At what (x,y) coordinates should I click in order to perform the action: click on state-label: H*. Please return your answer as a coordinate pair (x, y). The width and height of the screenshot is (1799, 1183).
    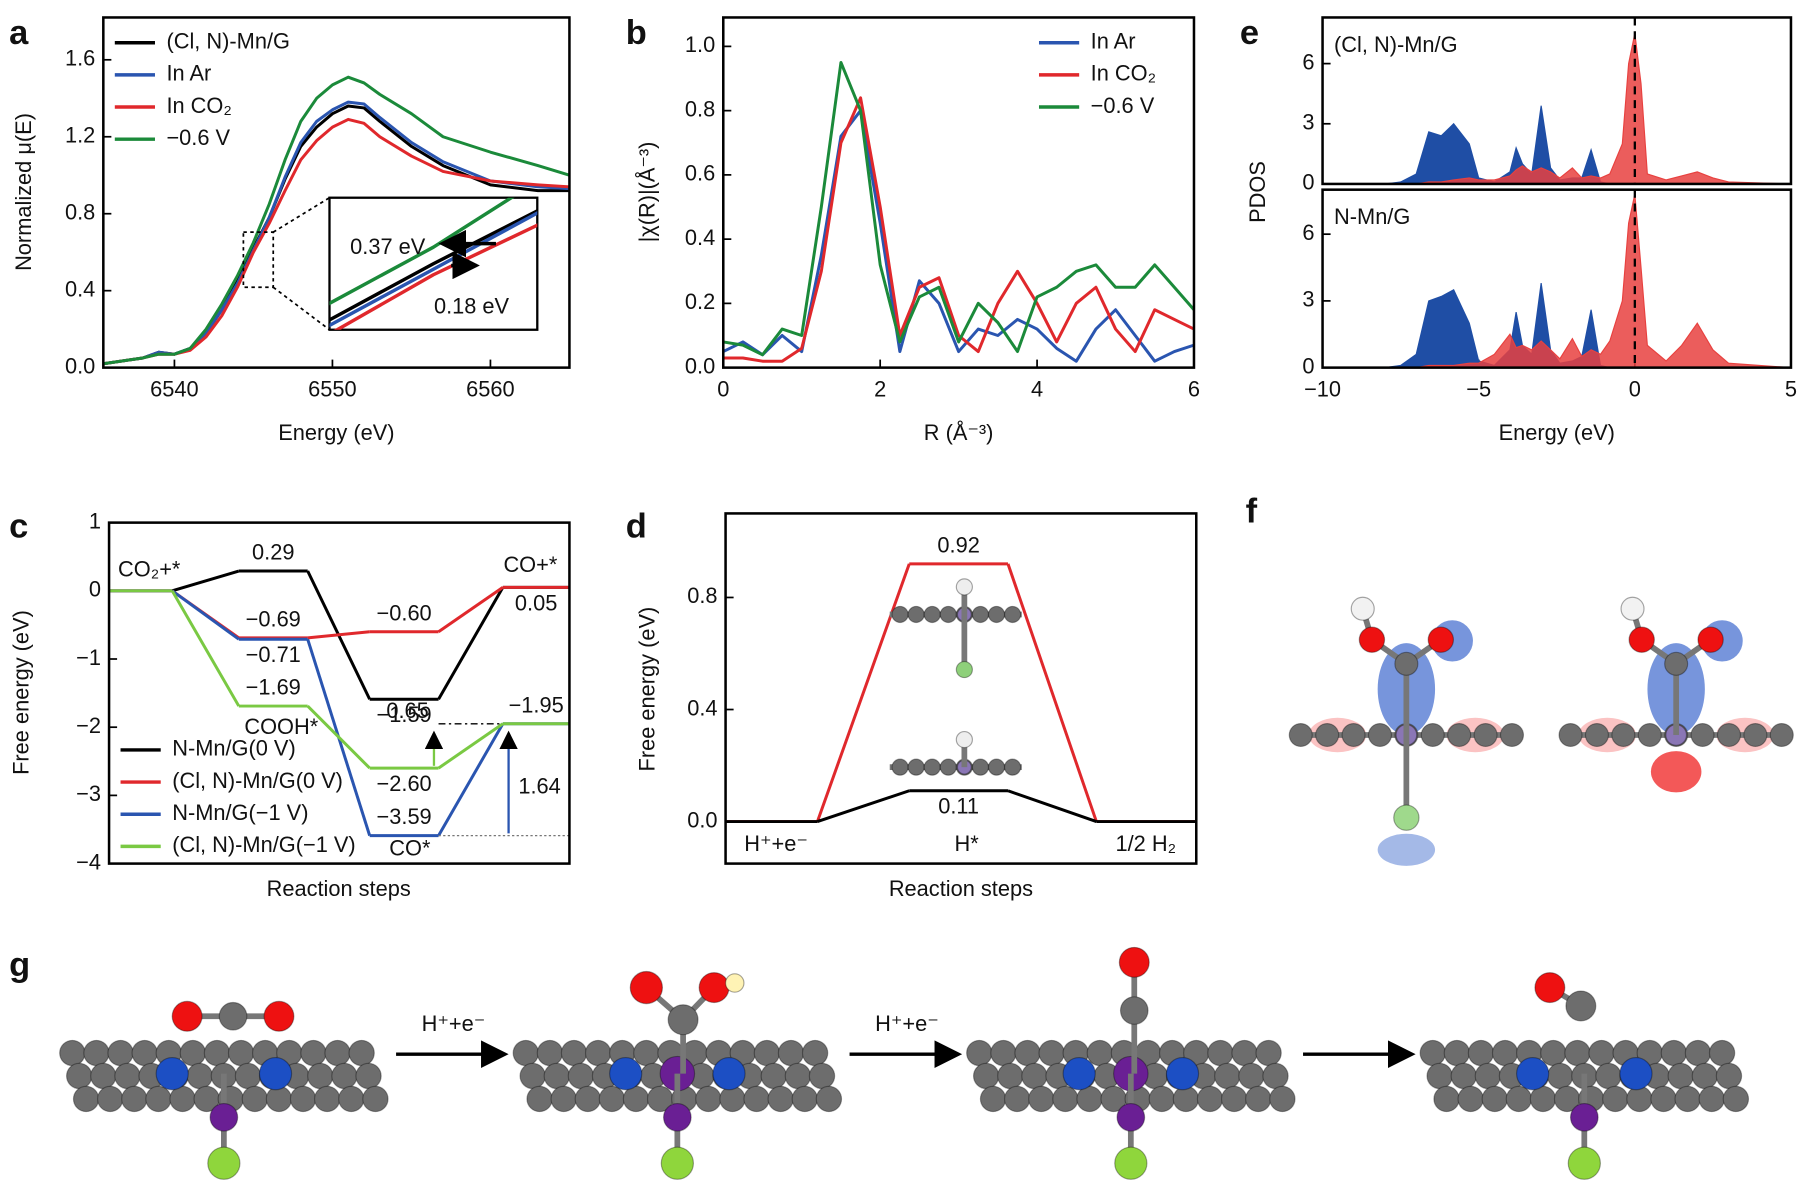
    Looking at the image, I should click on (967, 843).